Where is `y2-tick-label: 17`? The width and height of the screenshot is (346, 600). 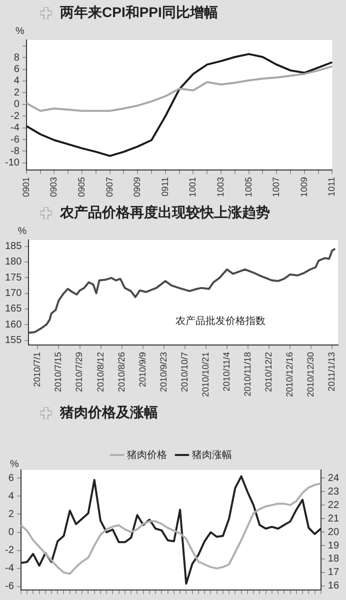 y2-tick-label: 17 is located at coordinates (334, 572).